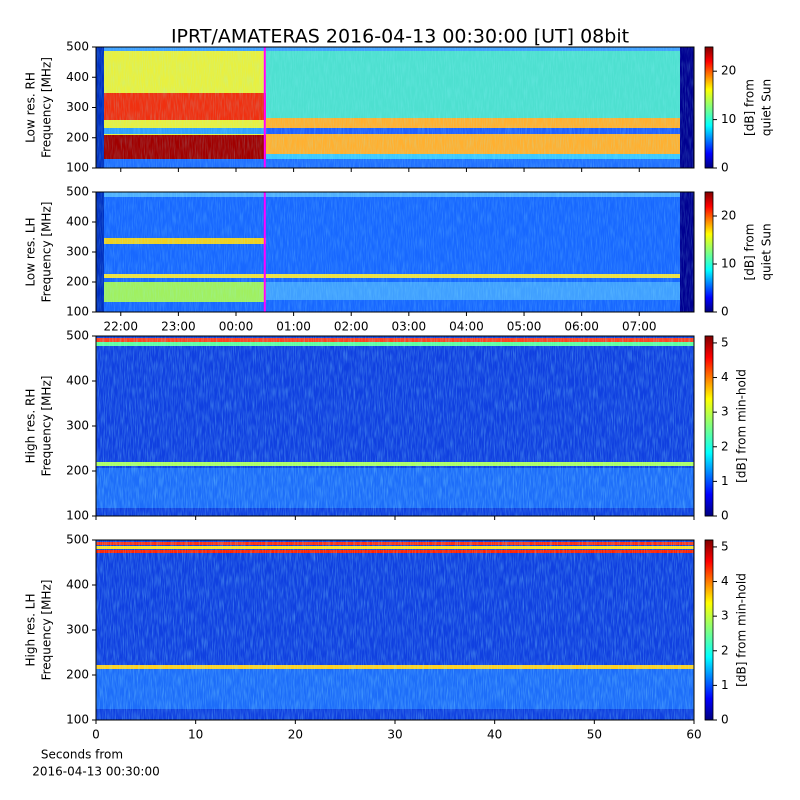  I want to click on x-tick-label: 07:00, so click(639, 327).